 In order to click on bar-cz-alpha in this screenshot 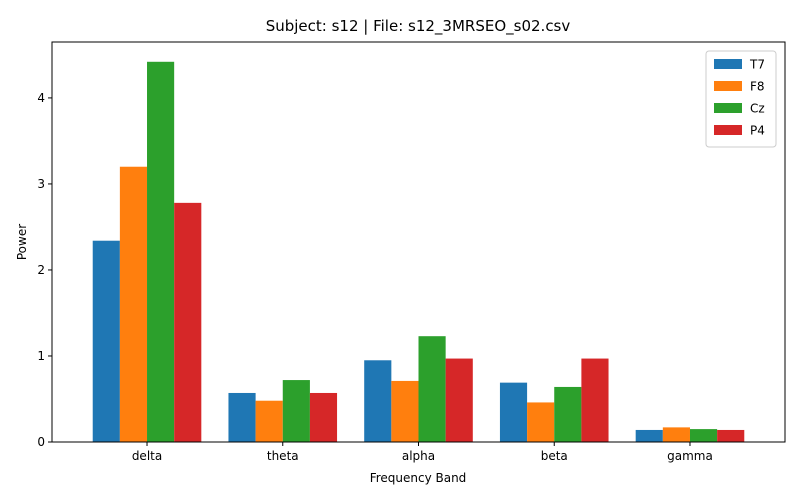, I will do `click(432, 389)`.